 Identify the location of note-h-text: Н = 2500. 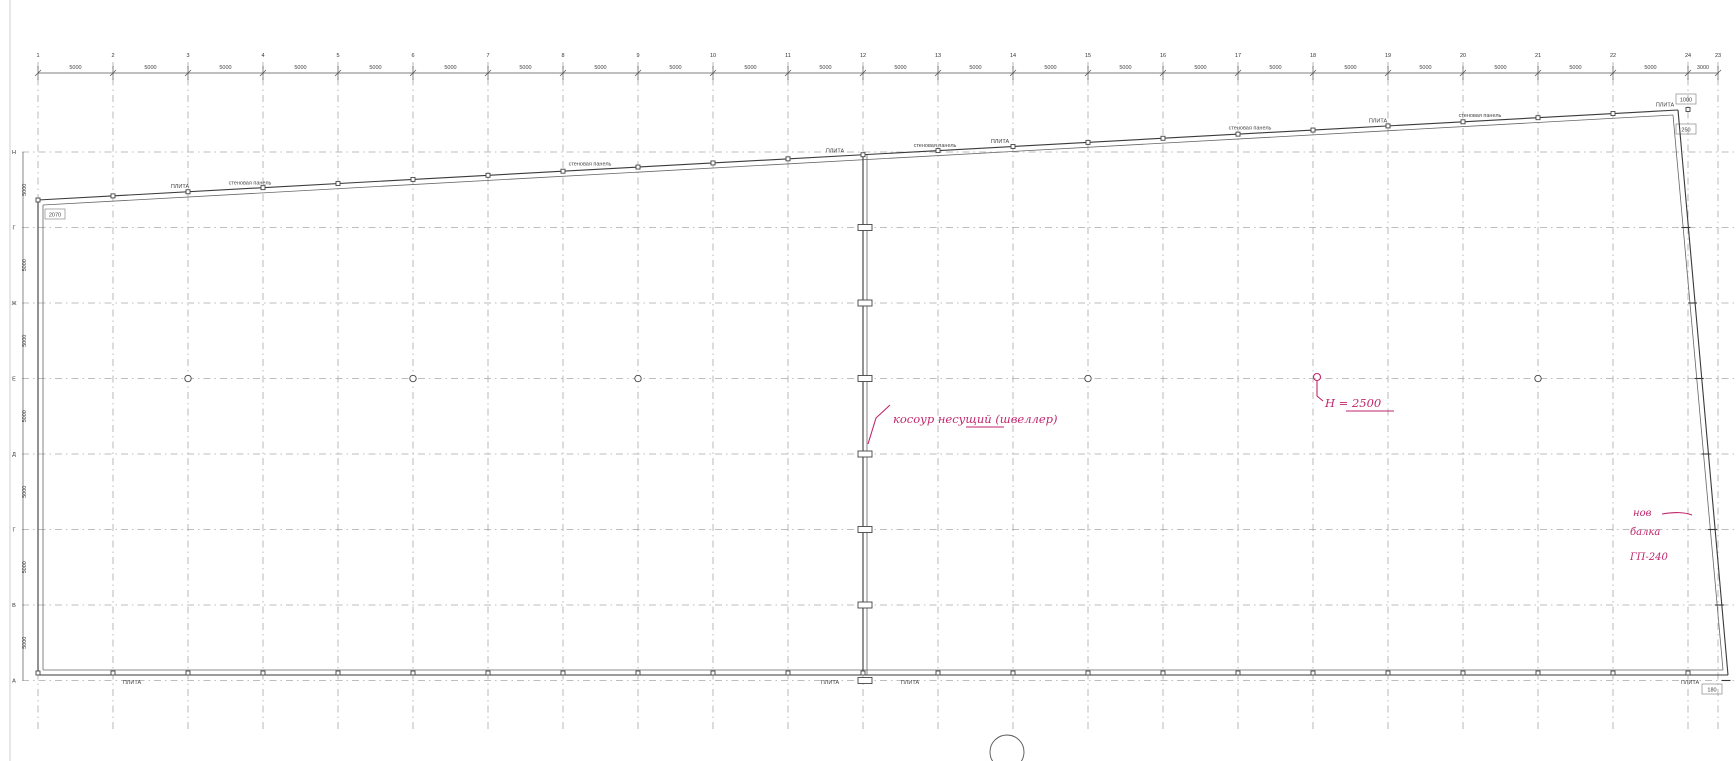
(1352, 403).